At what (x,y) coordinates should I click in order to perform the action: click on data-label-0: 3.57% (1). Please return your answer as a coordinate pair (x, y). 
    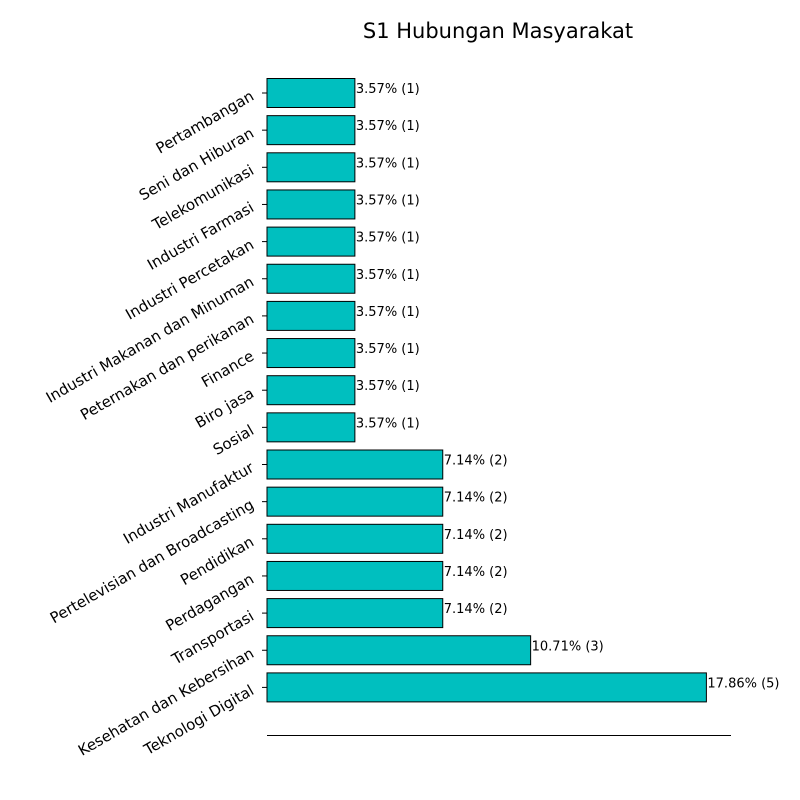
    Looking at the image, I should click on (388, 89).